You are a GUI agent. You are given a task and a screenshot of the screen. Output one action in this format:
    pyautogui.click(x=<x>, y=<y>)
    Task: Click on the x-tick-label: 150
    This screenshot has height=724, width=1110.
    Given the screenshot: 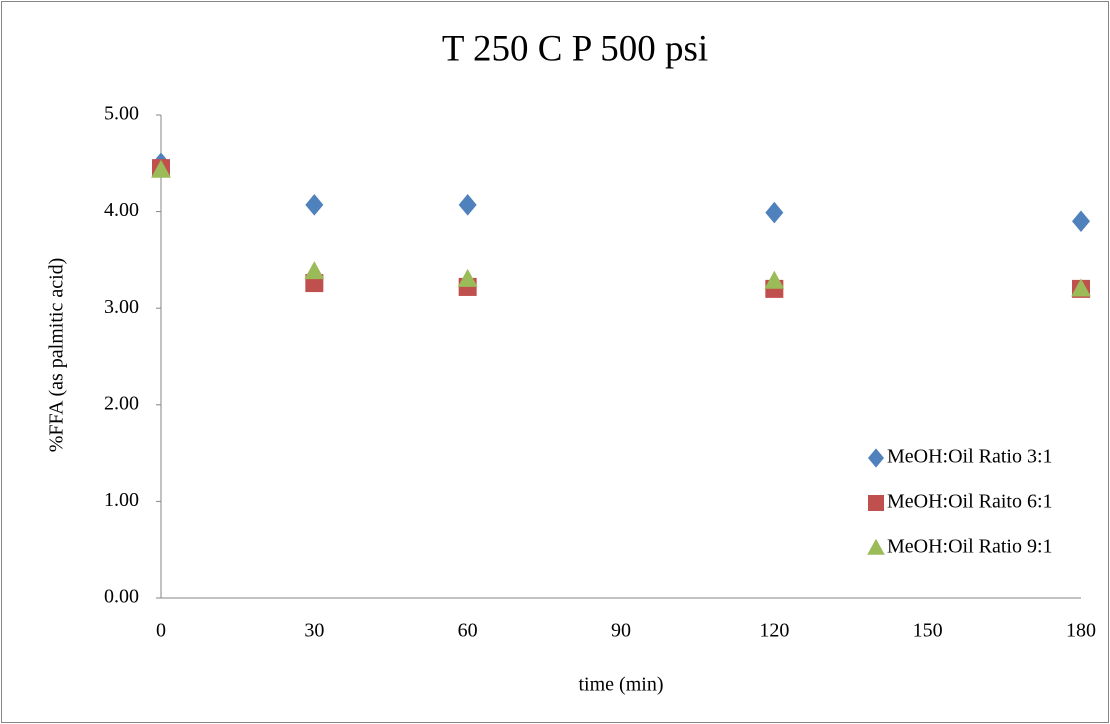 What is the action you would take?
    pyautogui.click(x=928, y=631)
    